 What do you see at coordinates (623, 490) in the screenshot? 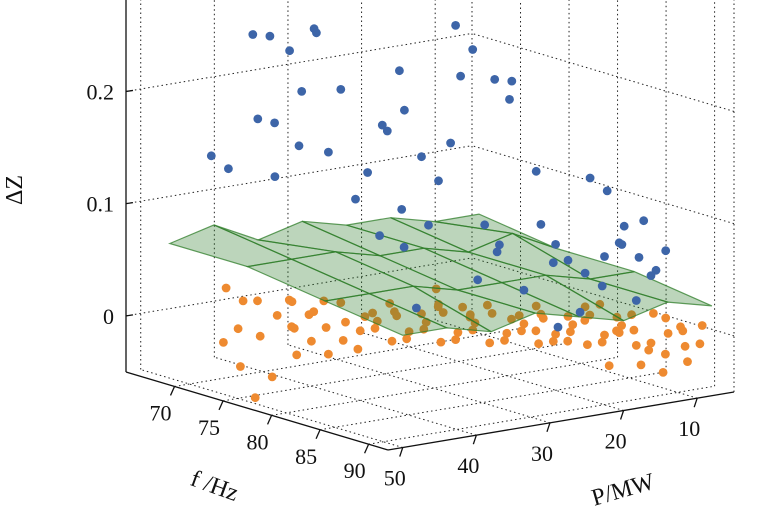
I see `x-axis-label: P/MW` at bounding box center [623, 490].